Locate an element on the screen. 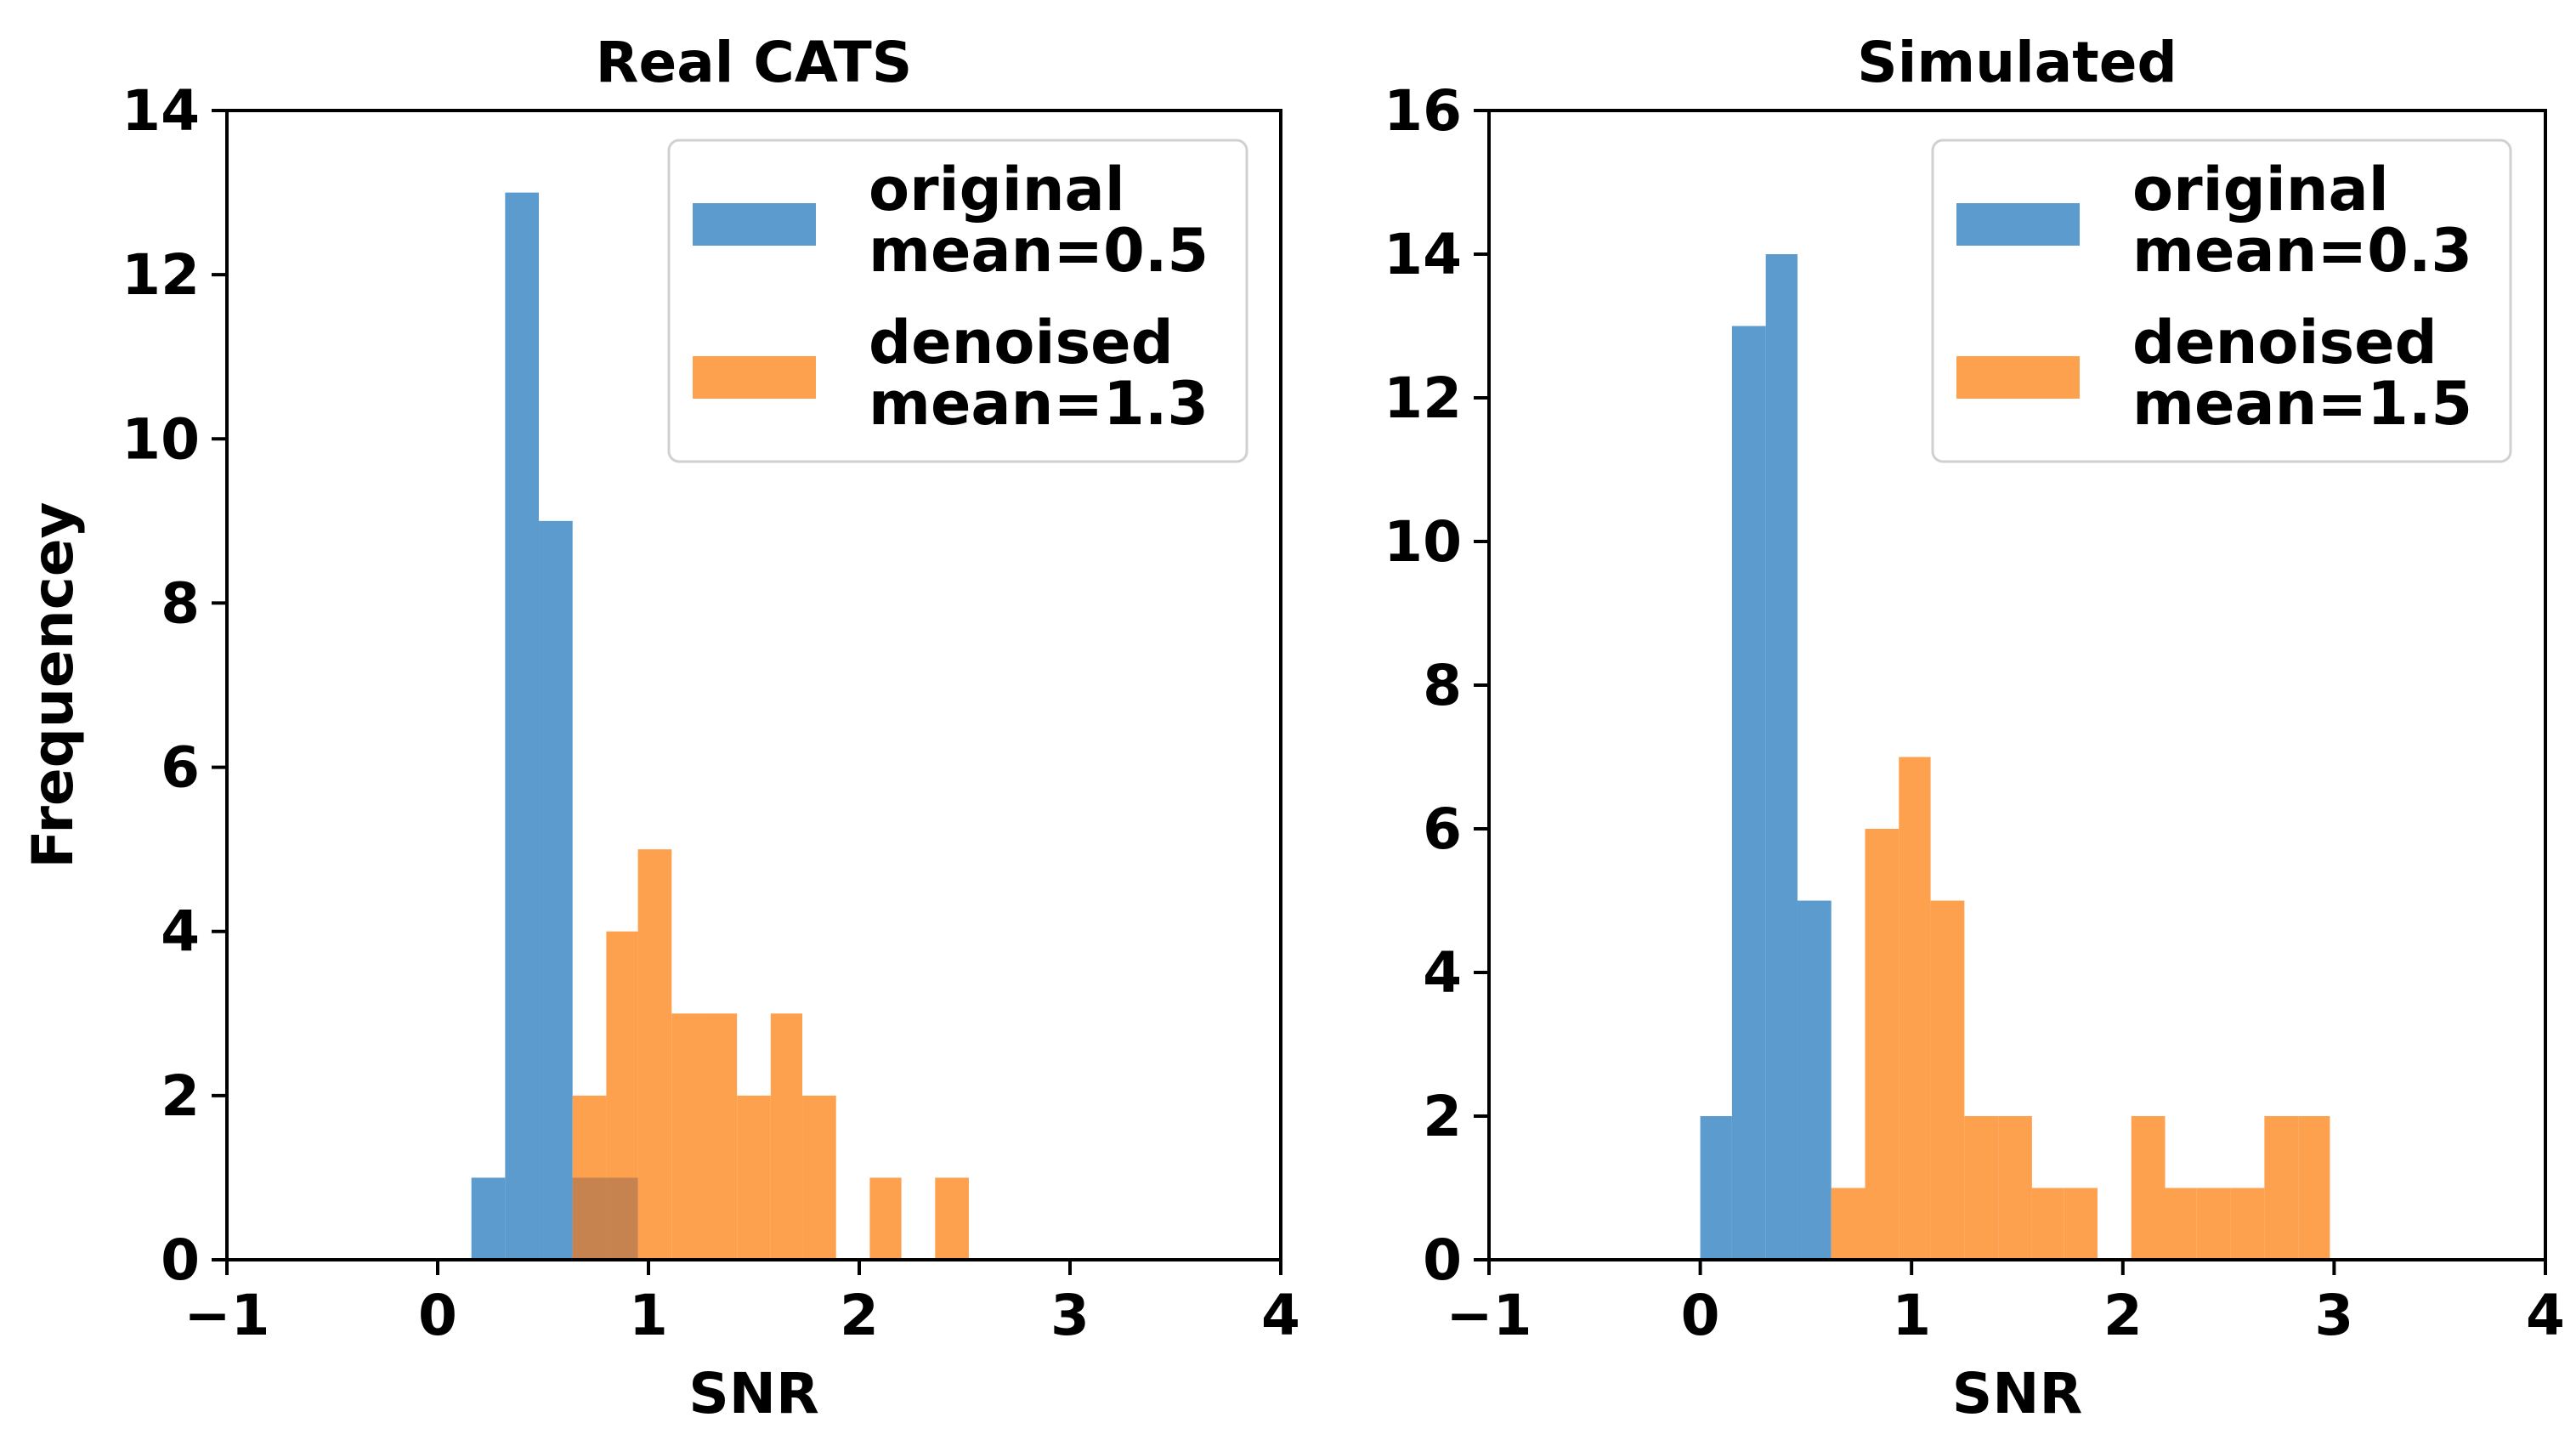  legend-label-original: mean=0.3 is located at coordinates (2302, 251).